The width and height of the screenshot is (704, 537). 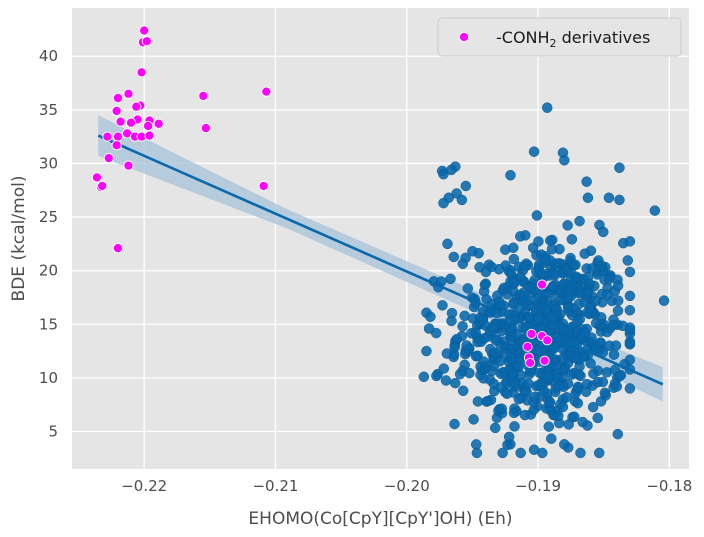 What do you see at coordinates (19, 239) in the screenshot?
I see `y-axis-label: BDE (kcal/mol)` at bounding box center [19, 239].